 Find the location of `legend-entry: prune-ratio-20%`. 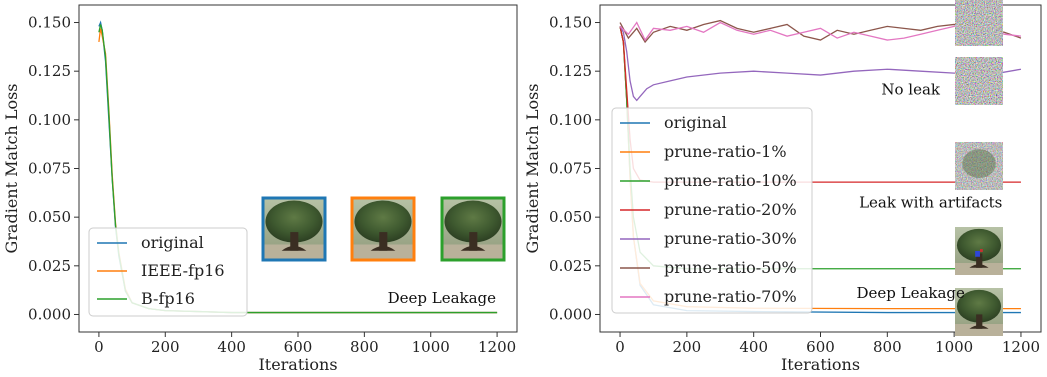

legend-entry: prune-ratio-20% is located at coordinates (730, 209).